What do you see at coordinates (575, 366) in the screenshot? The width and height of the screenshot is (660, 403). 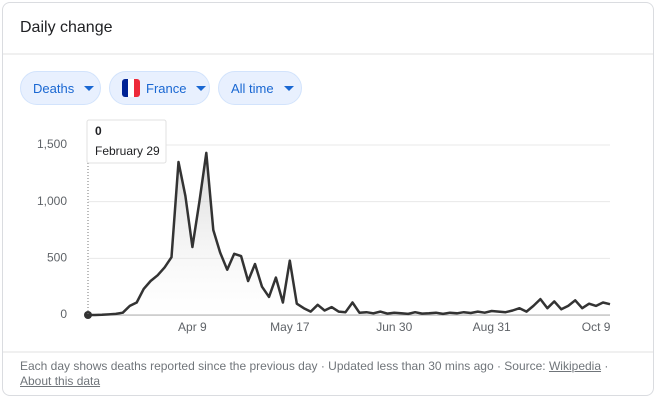 I see `source-link: Wikipedia` at bounding box center [575, 366].